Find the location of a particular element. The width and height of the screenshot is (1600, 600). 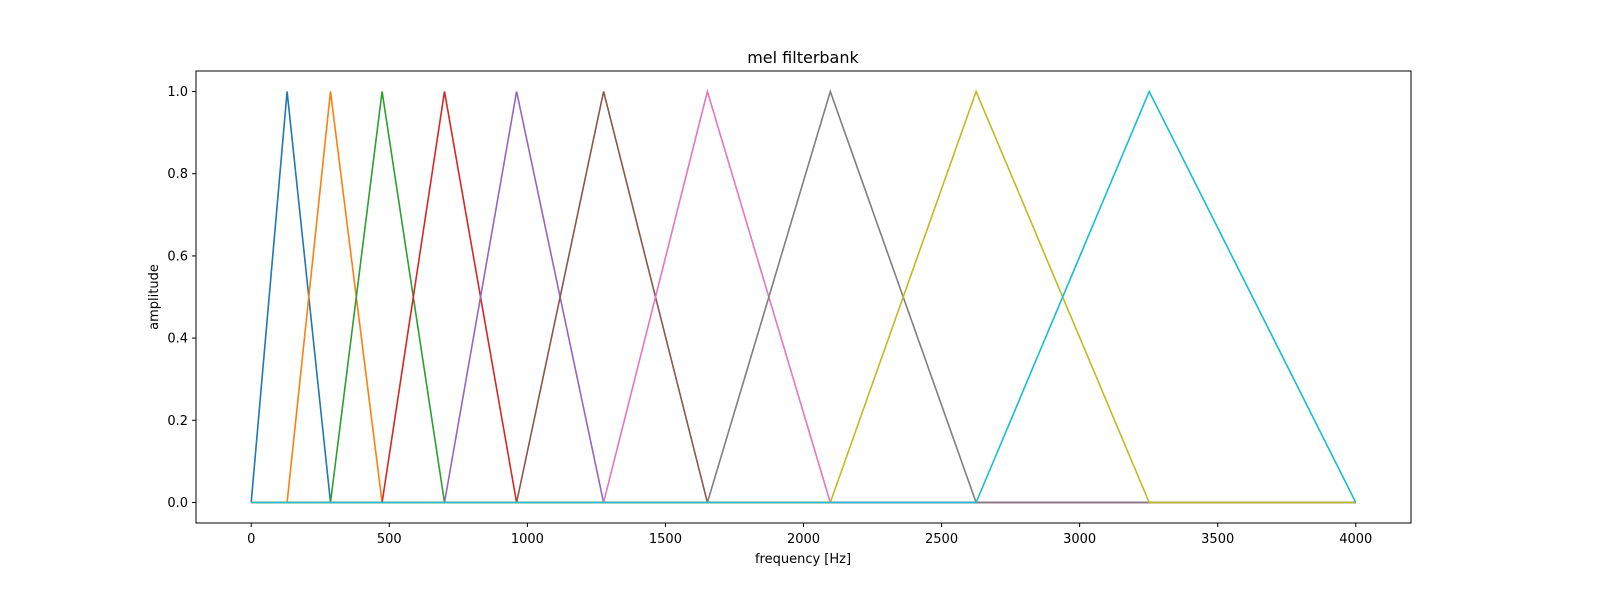

chart-title: mel filterbank is located at coordinates (803, 57).